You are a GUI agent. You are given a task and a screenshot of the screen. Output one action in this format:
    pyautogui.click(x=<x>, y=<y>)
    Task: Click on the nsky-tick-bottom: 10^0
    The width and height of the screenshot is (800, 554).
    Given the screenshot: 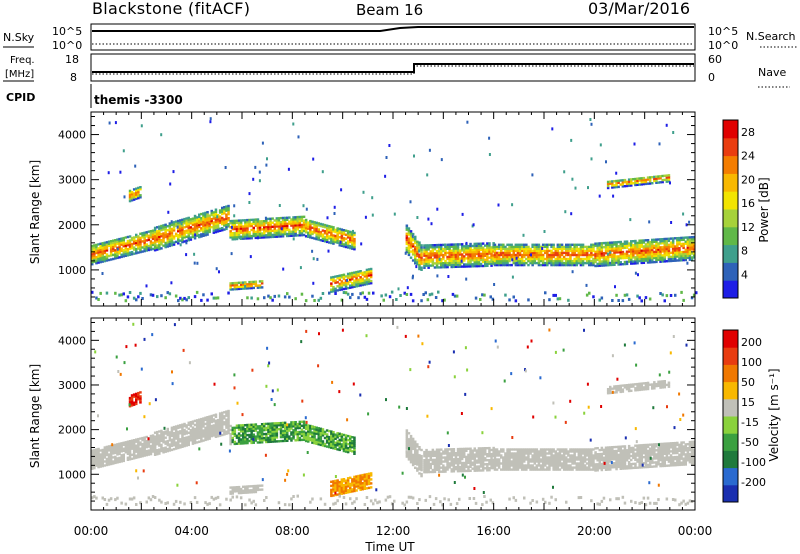 What is the action you would take?
    pyautogui.click(x=67, y=45)
    